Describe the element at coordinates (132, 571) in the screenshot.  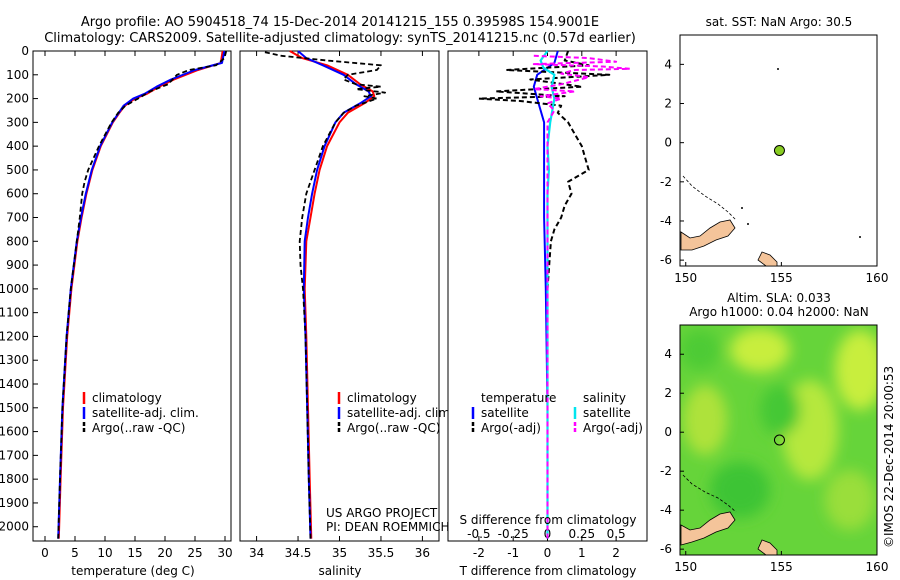
I see `temperature-x-axis-label: temperature (deg C)` at that location.